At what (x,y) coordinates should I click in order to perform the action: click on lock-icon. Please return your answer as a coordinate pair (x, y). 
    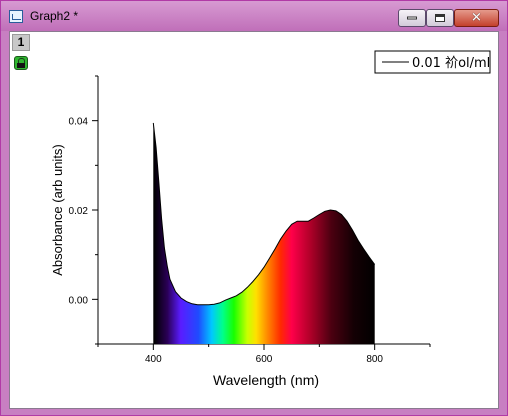
    Looking at the image, I should click on (21, 63).